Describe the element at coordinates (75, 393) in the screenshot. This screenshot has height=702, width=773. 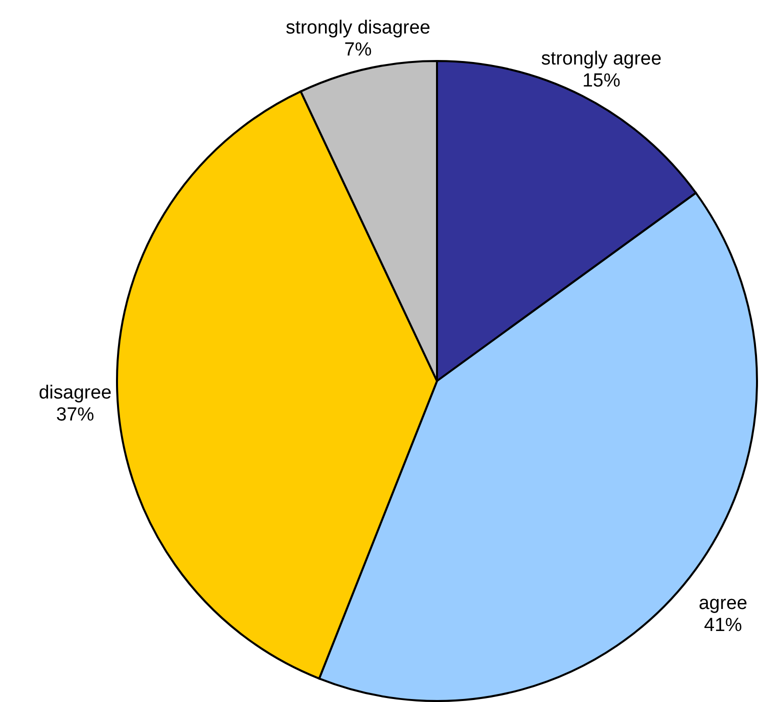
I see `slice-label: disagree` at that location.